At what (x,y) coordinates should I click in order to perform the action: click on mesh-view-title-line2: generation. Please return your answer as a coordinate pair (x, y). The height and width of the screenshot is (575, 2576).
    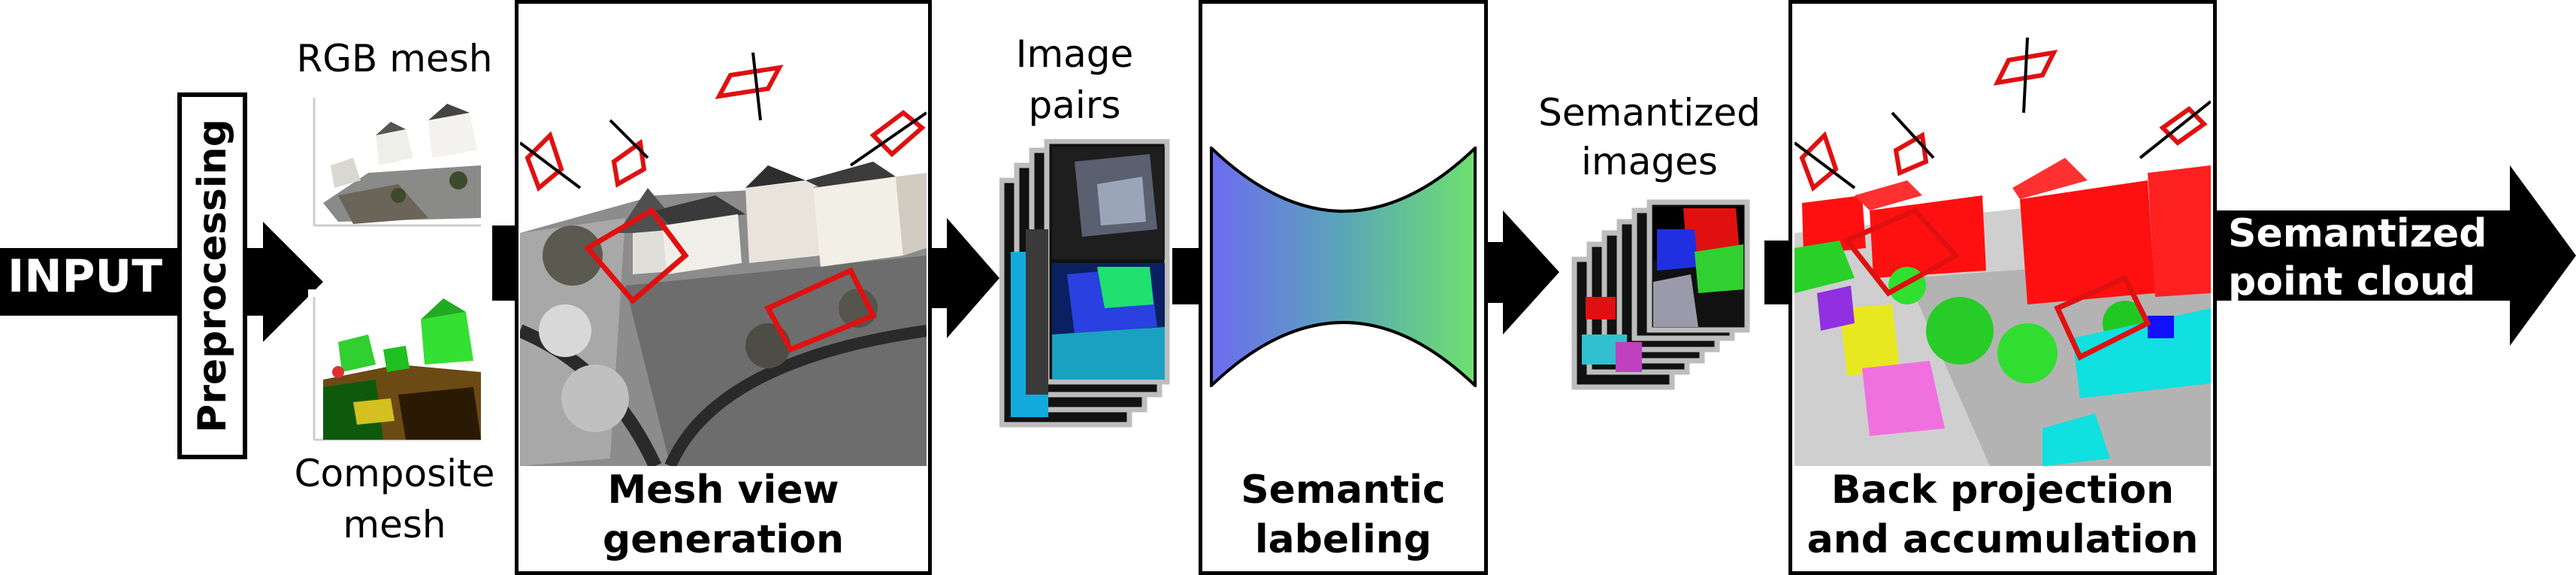
    Looking at the image, I should click on (724, 539).